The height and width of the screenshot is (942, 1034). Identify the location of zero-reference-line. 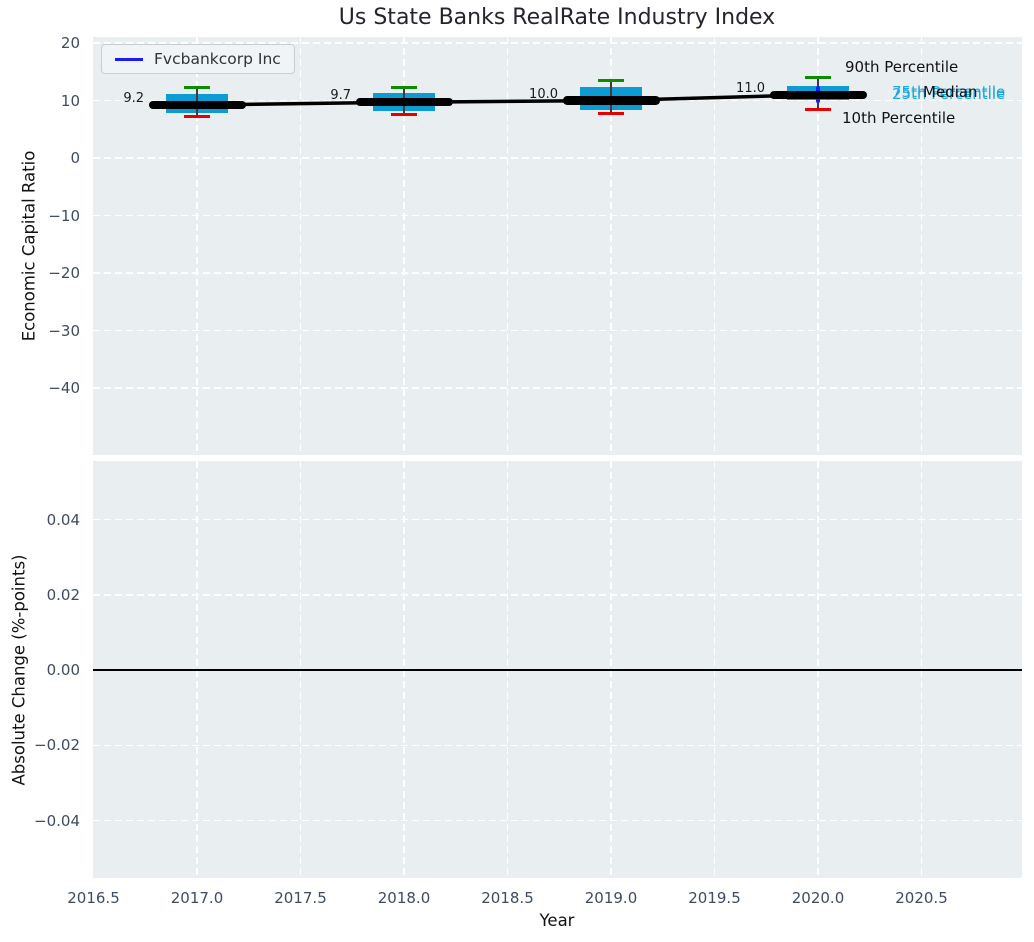
(557, 670).